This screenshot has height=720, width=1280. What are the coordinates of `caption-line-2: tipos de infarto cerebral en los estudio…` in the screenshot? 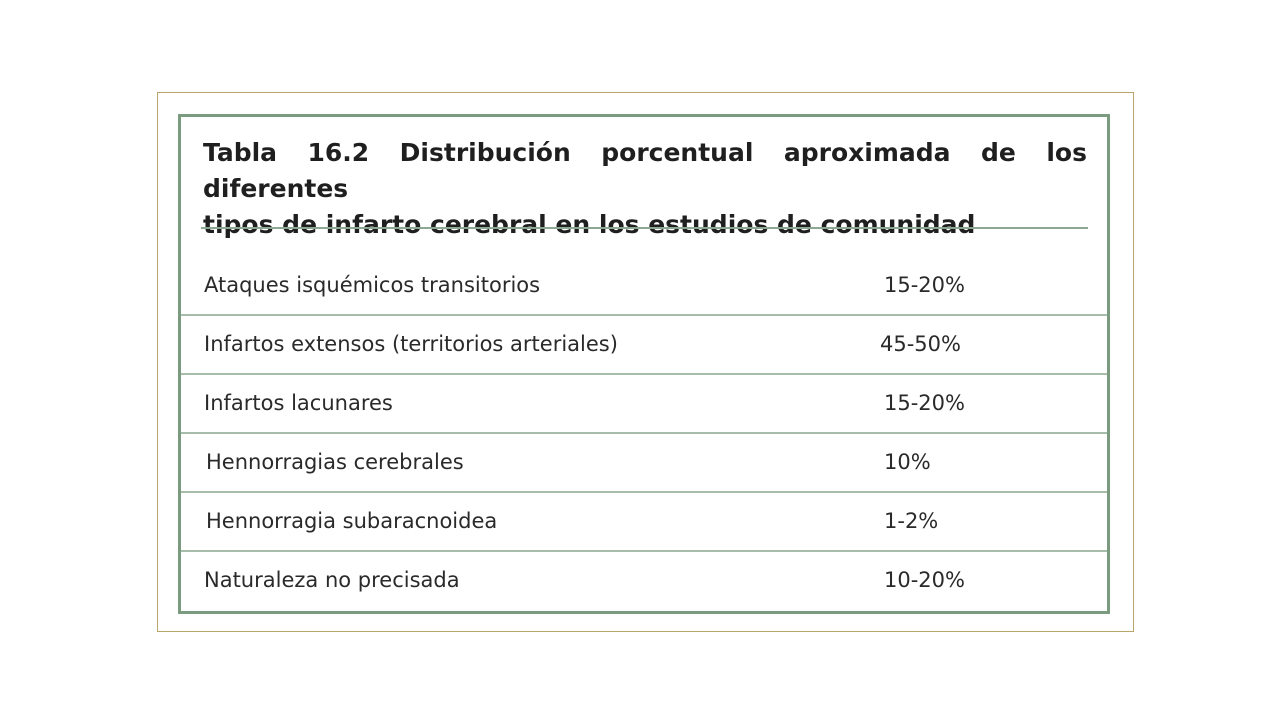 It's located at (589, 224).